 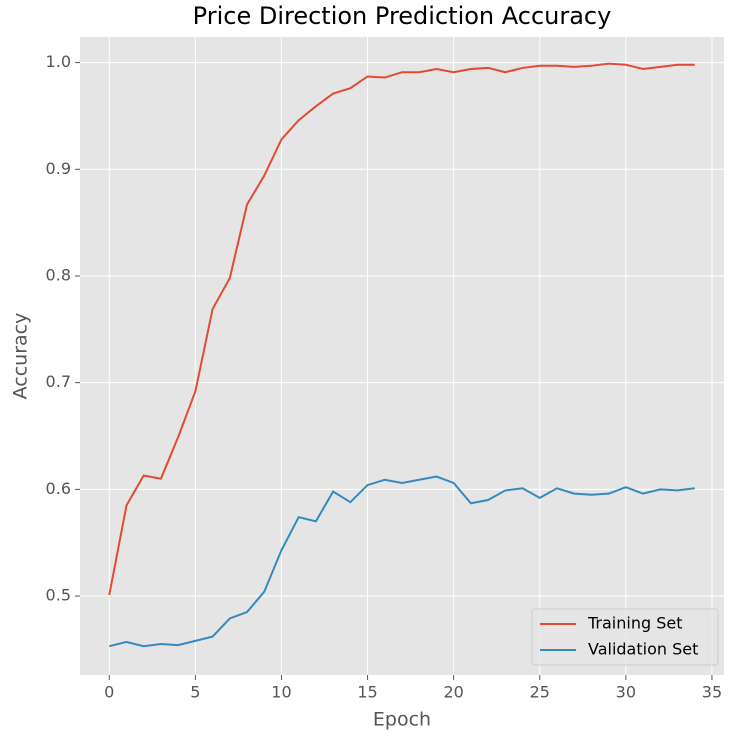 I want to click on legend, so click(x=625, y=637).